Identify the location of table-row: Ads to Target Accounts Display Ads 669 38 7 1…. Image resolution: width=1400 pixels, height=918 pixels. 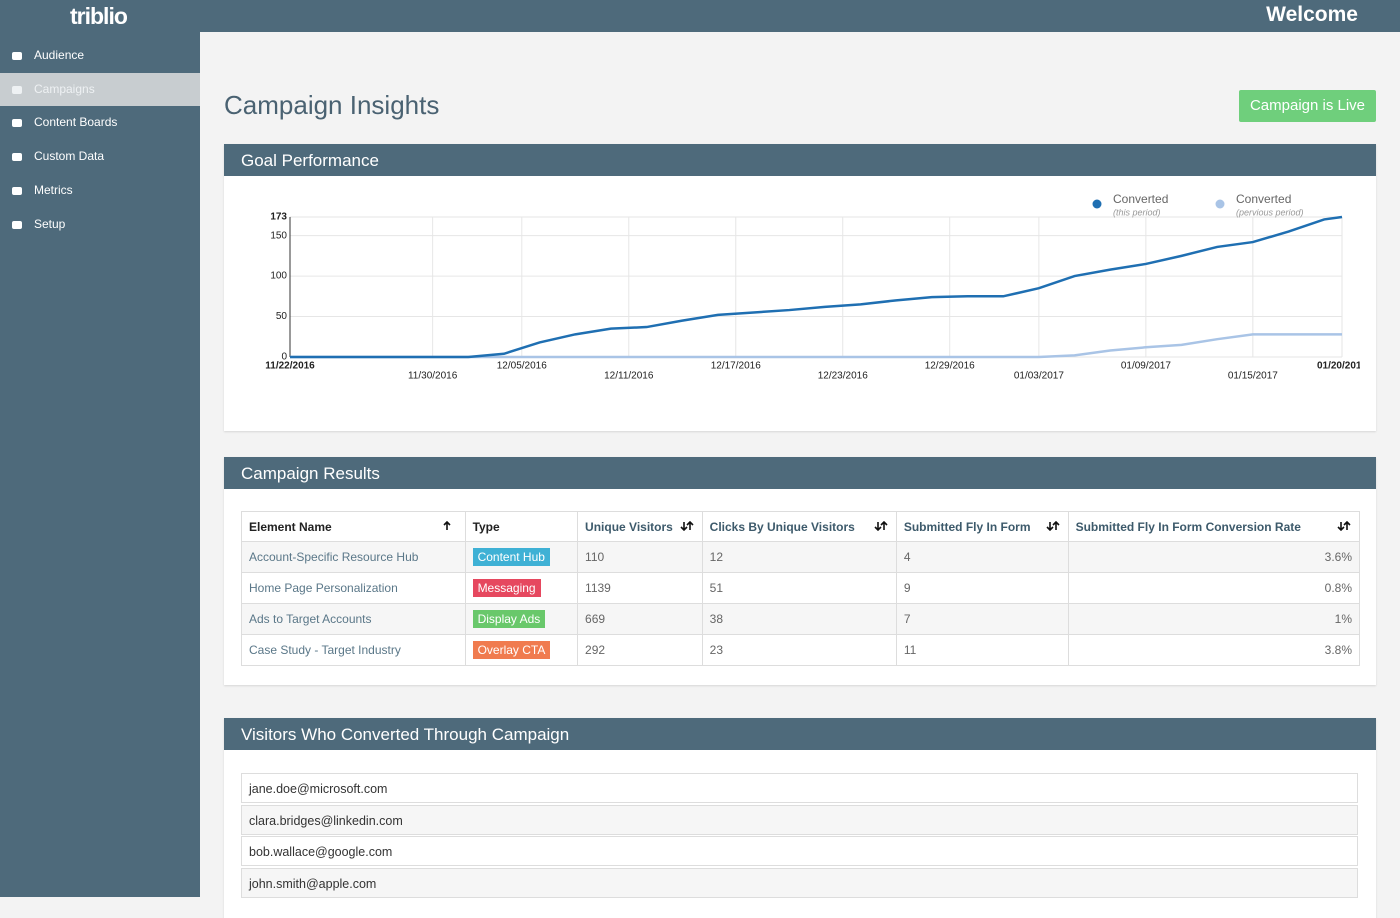
(801, 619).